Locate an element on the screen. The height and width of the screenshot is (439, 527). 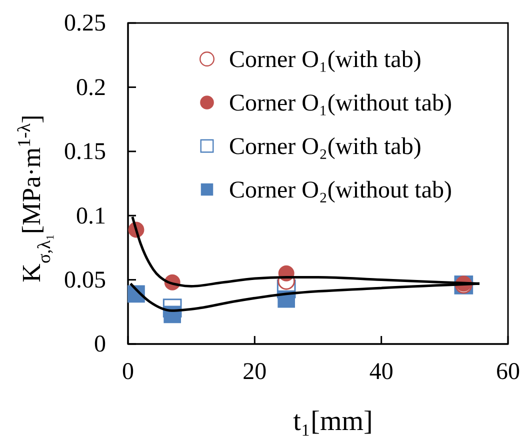
x-tick-label: 0 is located at coordinates (128, 372).